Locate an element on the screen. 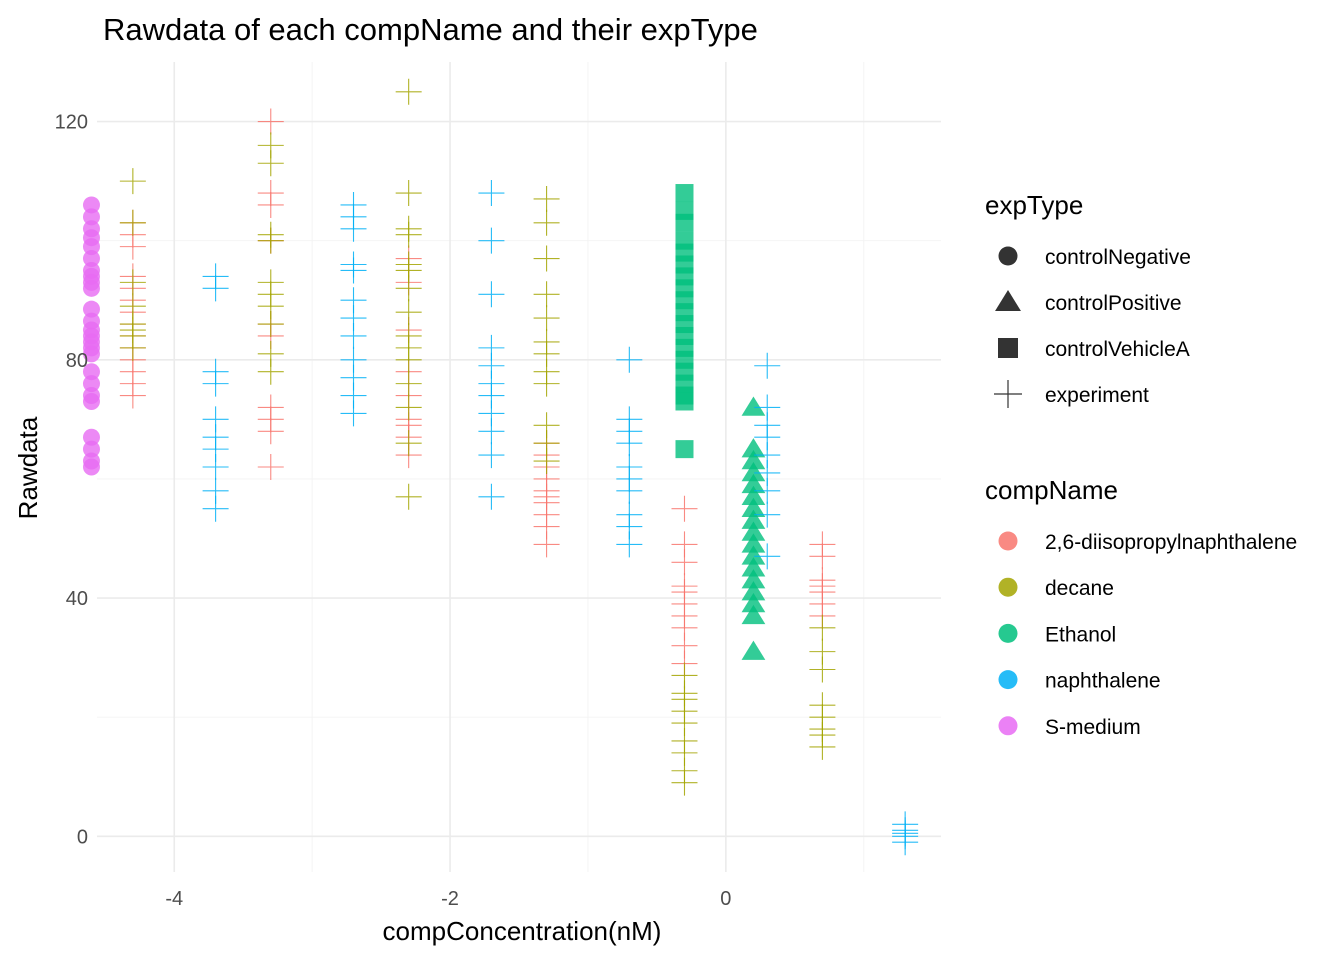  legend-label: controlVehicleA is located at coordinates (1117, 349).